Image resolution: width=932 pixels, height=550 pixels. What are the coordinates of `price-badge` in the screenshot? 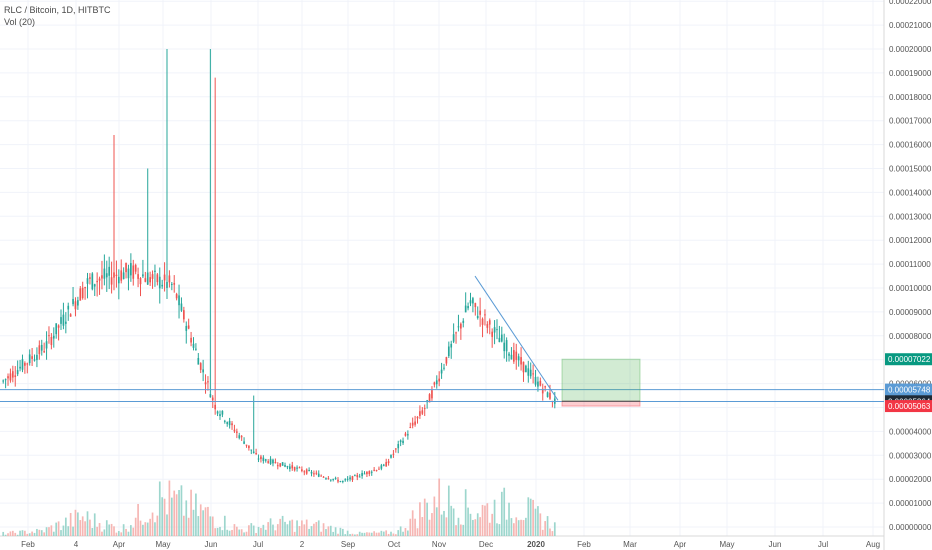 It's located at (908, 359).